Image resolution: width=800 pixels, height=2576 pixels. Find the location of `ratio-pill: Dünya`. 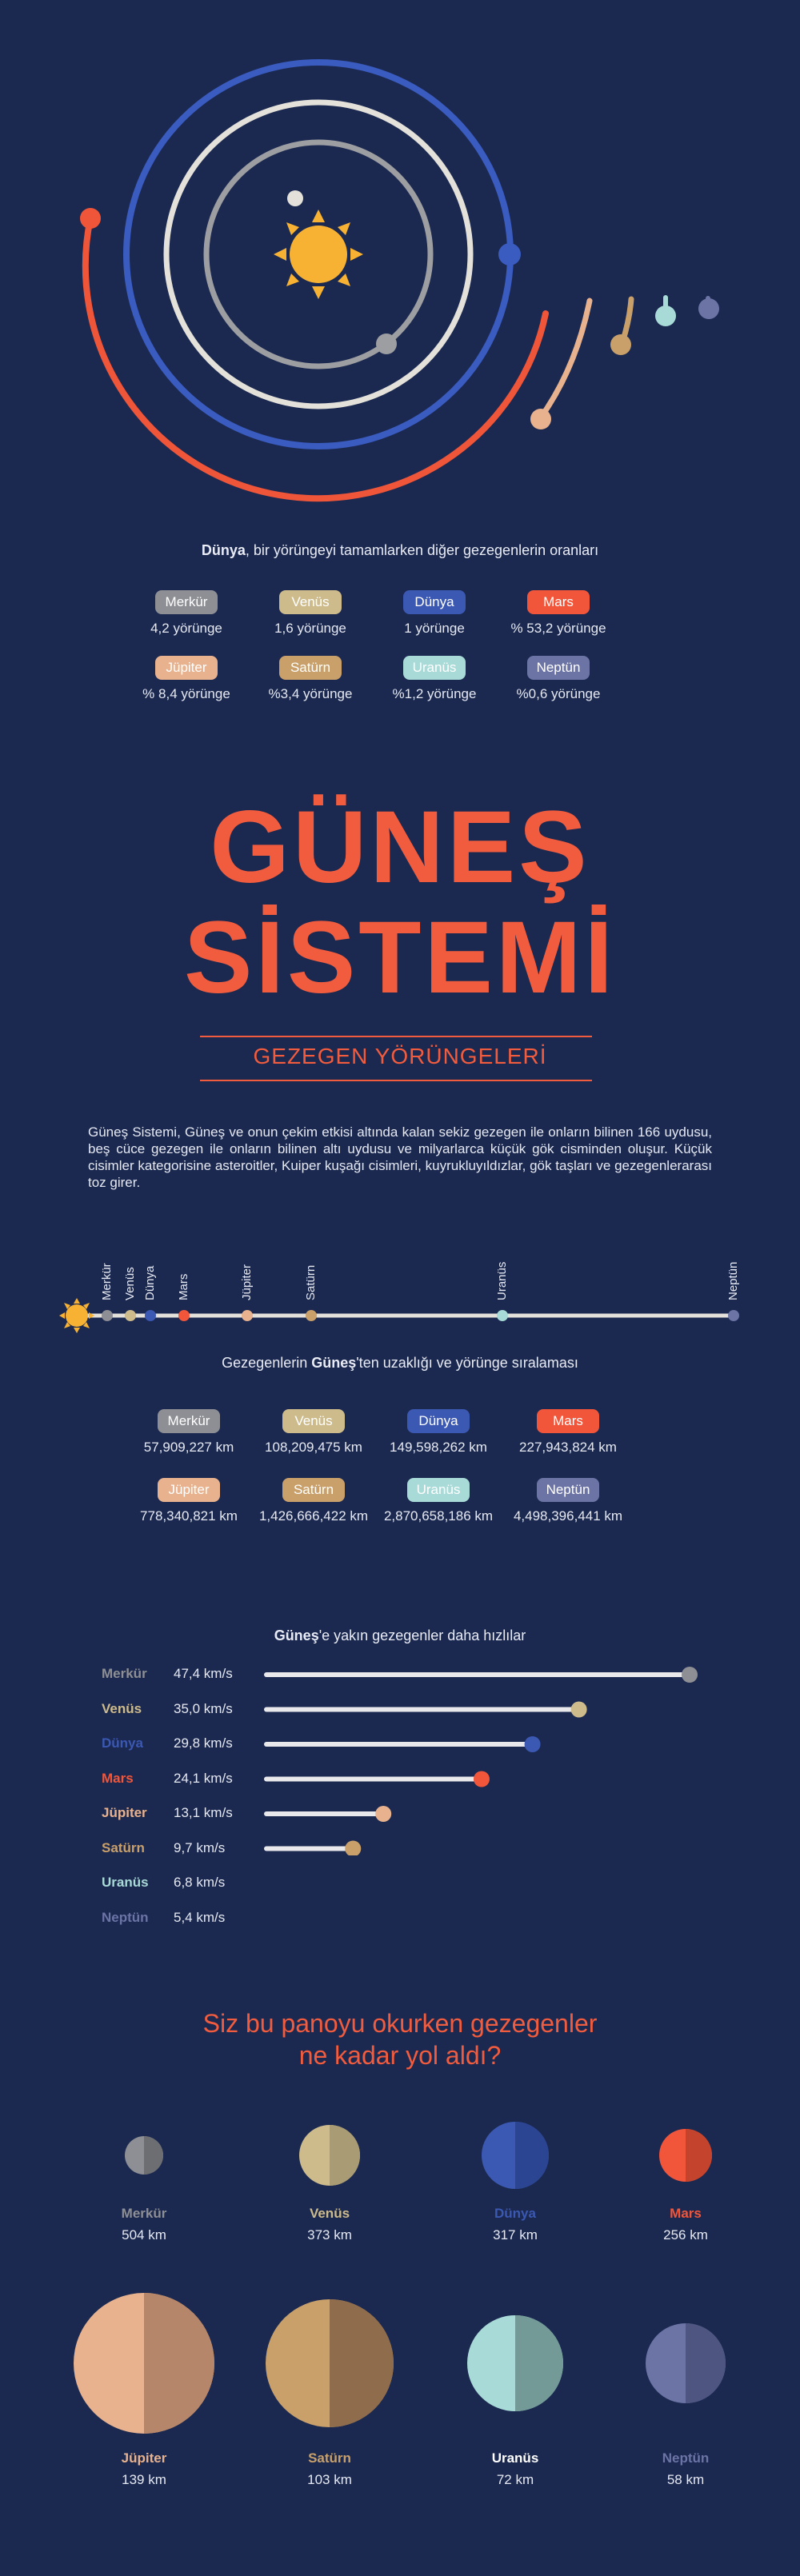

ratio-pill: Dünya is located at coordinates (434, 602).